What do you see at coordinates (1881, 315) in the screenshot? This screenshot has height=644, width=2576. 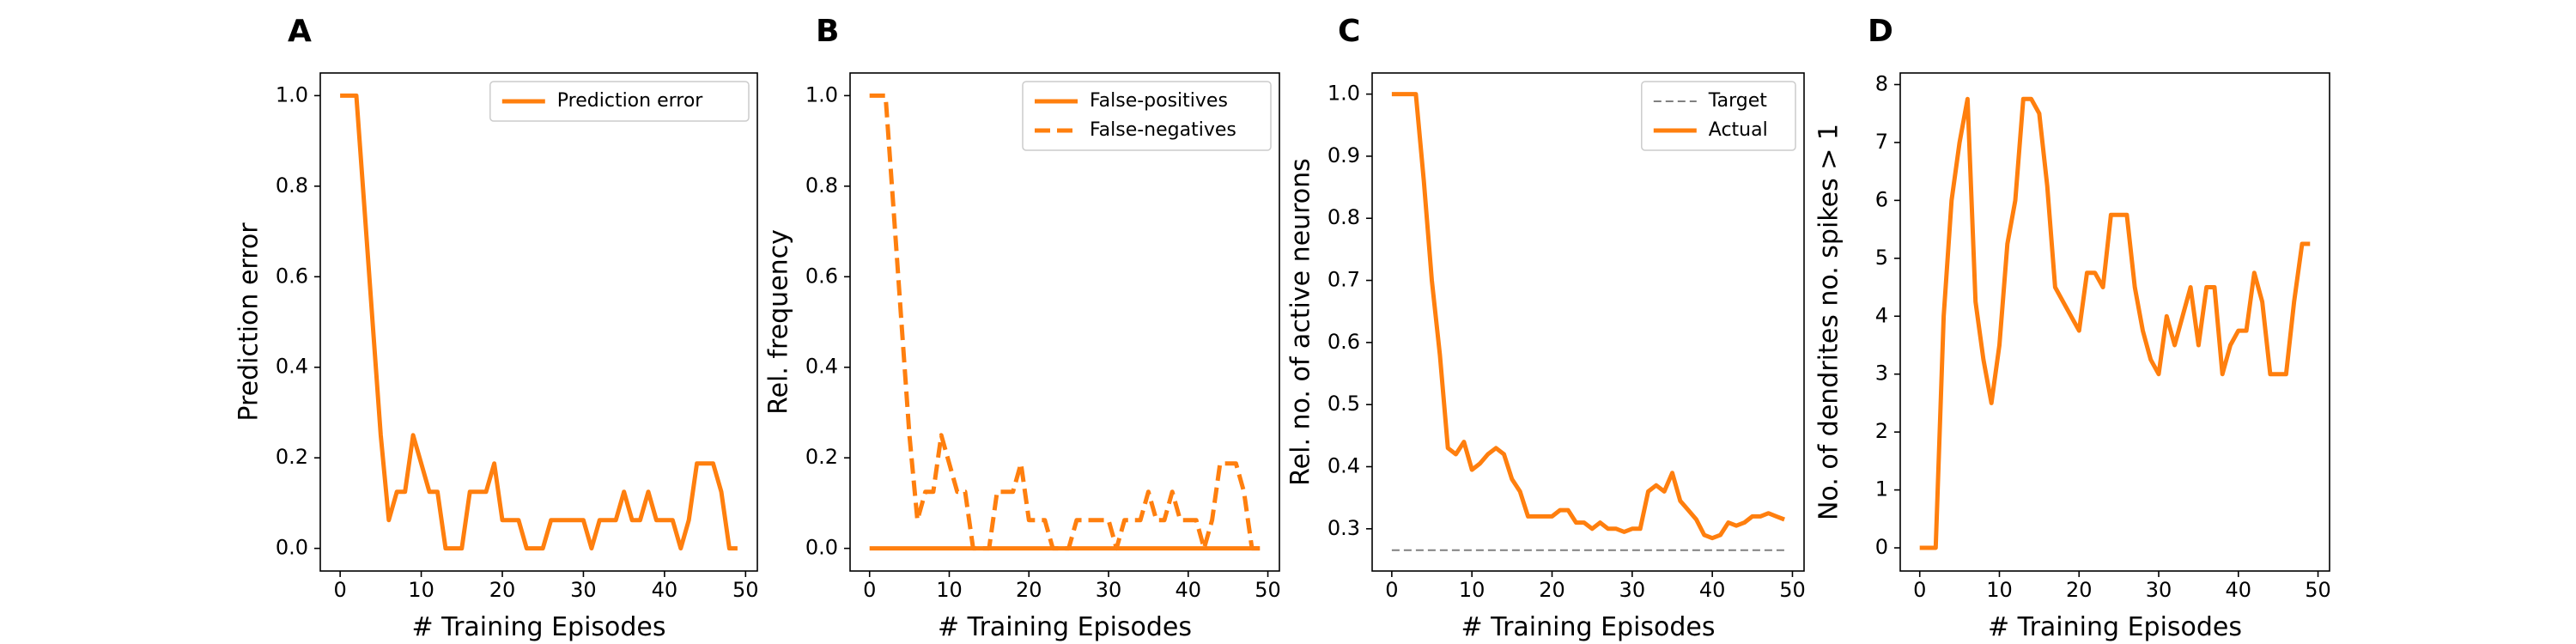 I see `y-tick-label: 4` at bounding box center [1881, 315].